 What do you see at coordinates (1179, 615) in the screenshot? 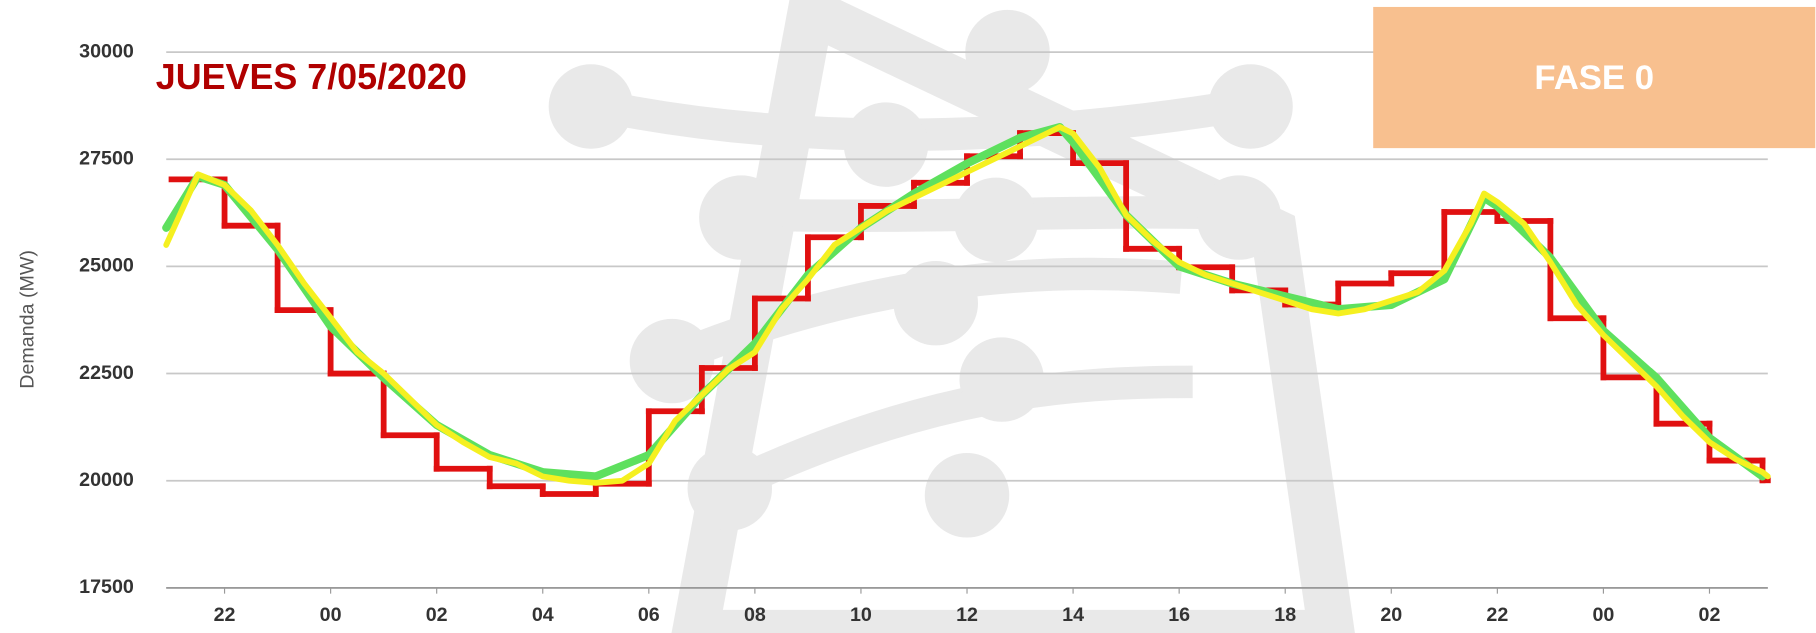
I see `x-tick-label: 16` at bounding box center [1179, 615].